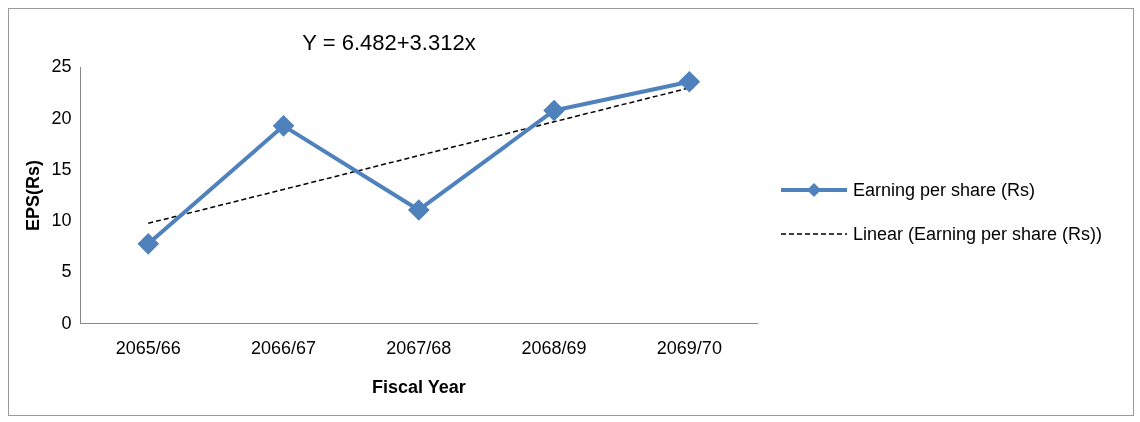 Image resolution: width=1140 pixels, height=422 pixels. Describe the element at coordinates (66, 271) in the screenshot. I see `y-tick-label: 5` at that location.